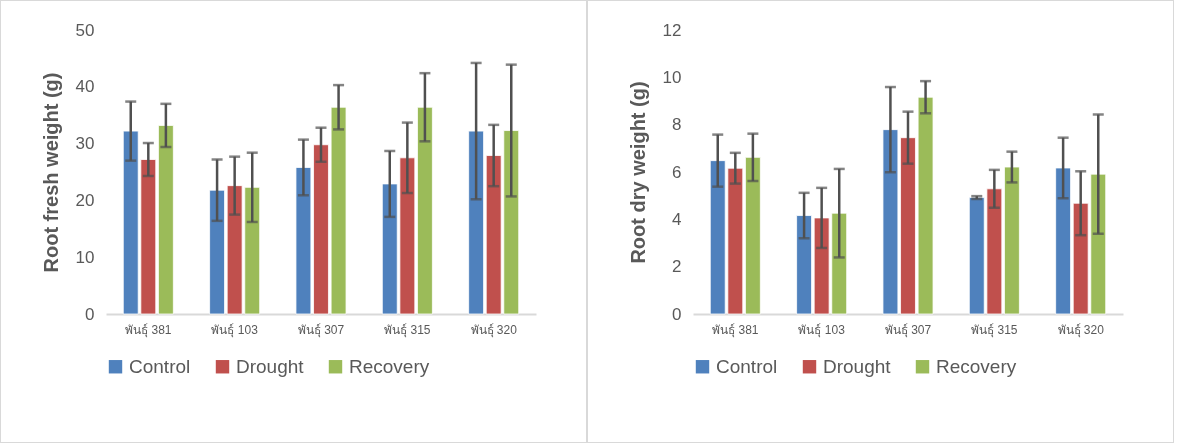  I want to click on y-tick-label: 40, so click(85, 87).